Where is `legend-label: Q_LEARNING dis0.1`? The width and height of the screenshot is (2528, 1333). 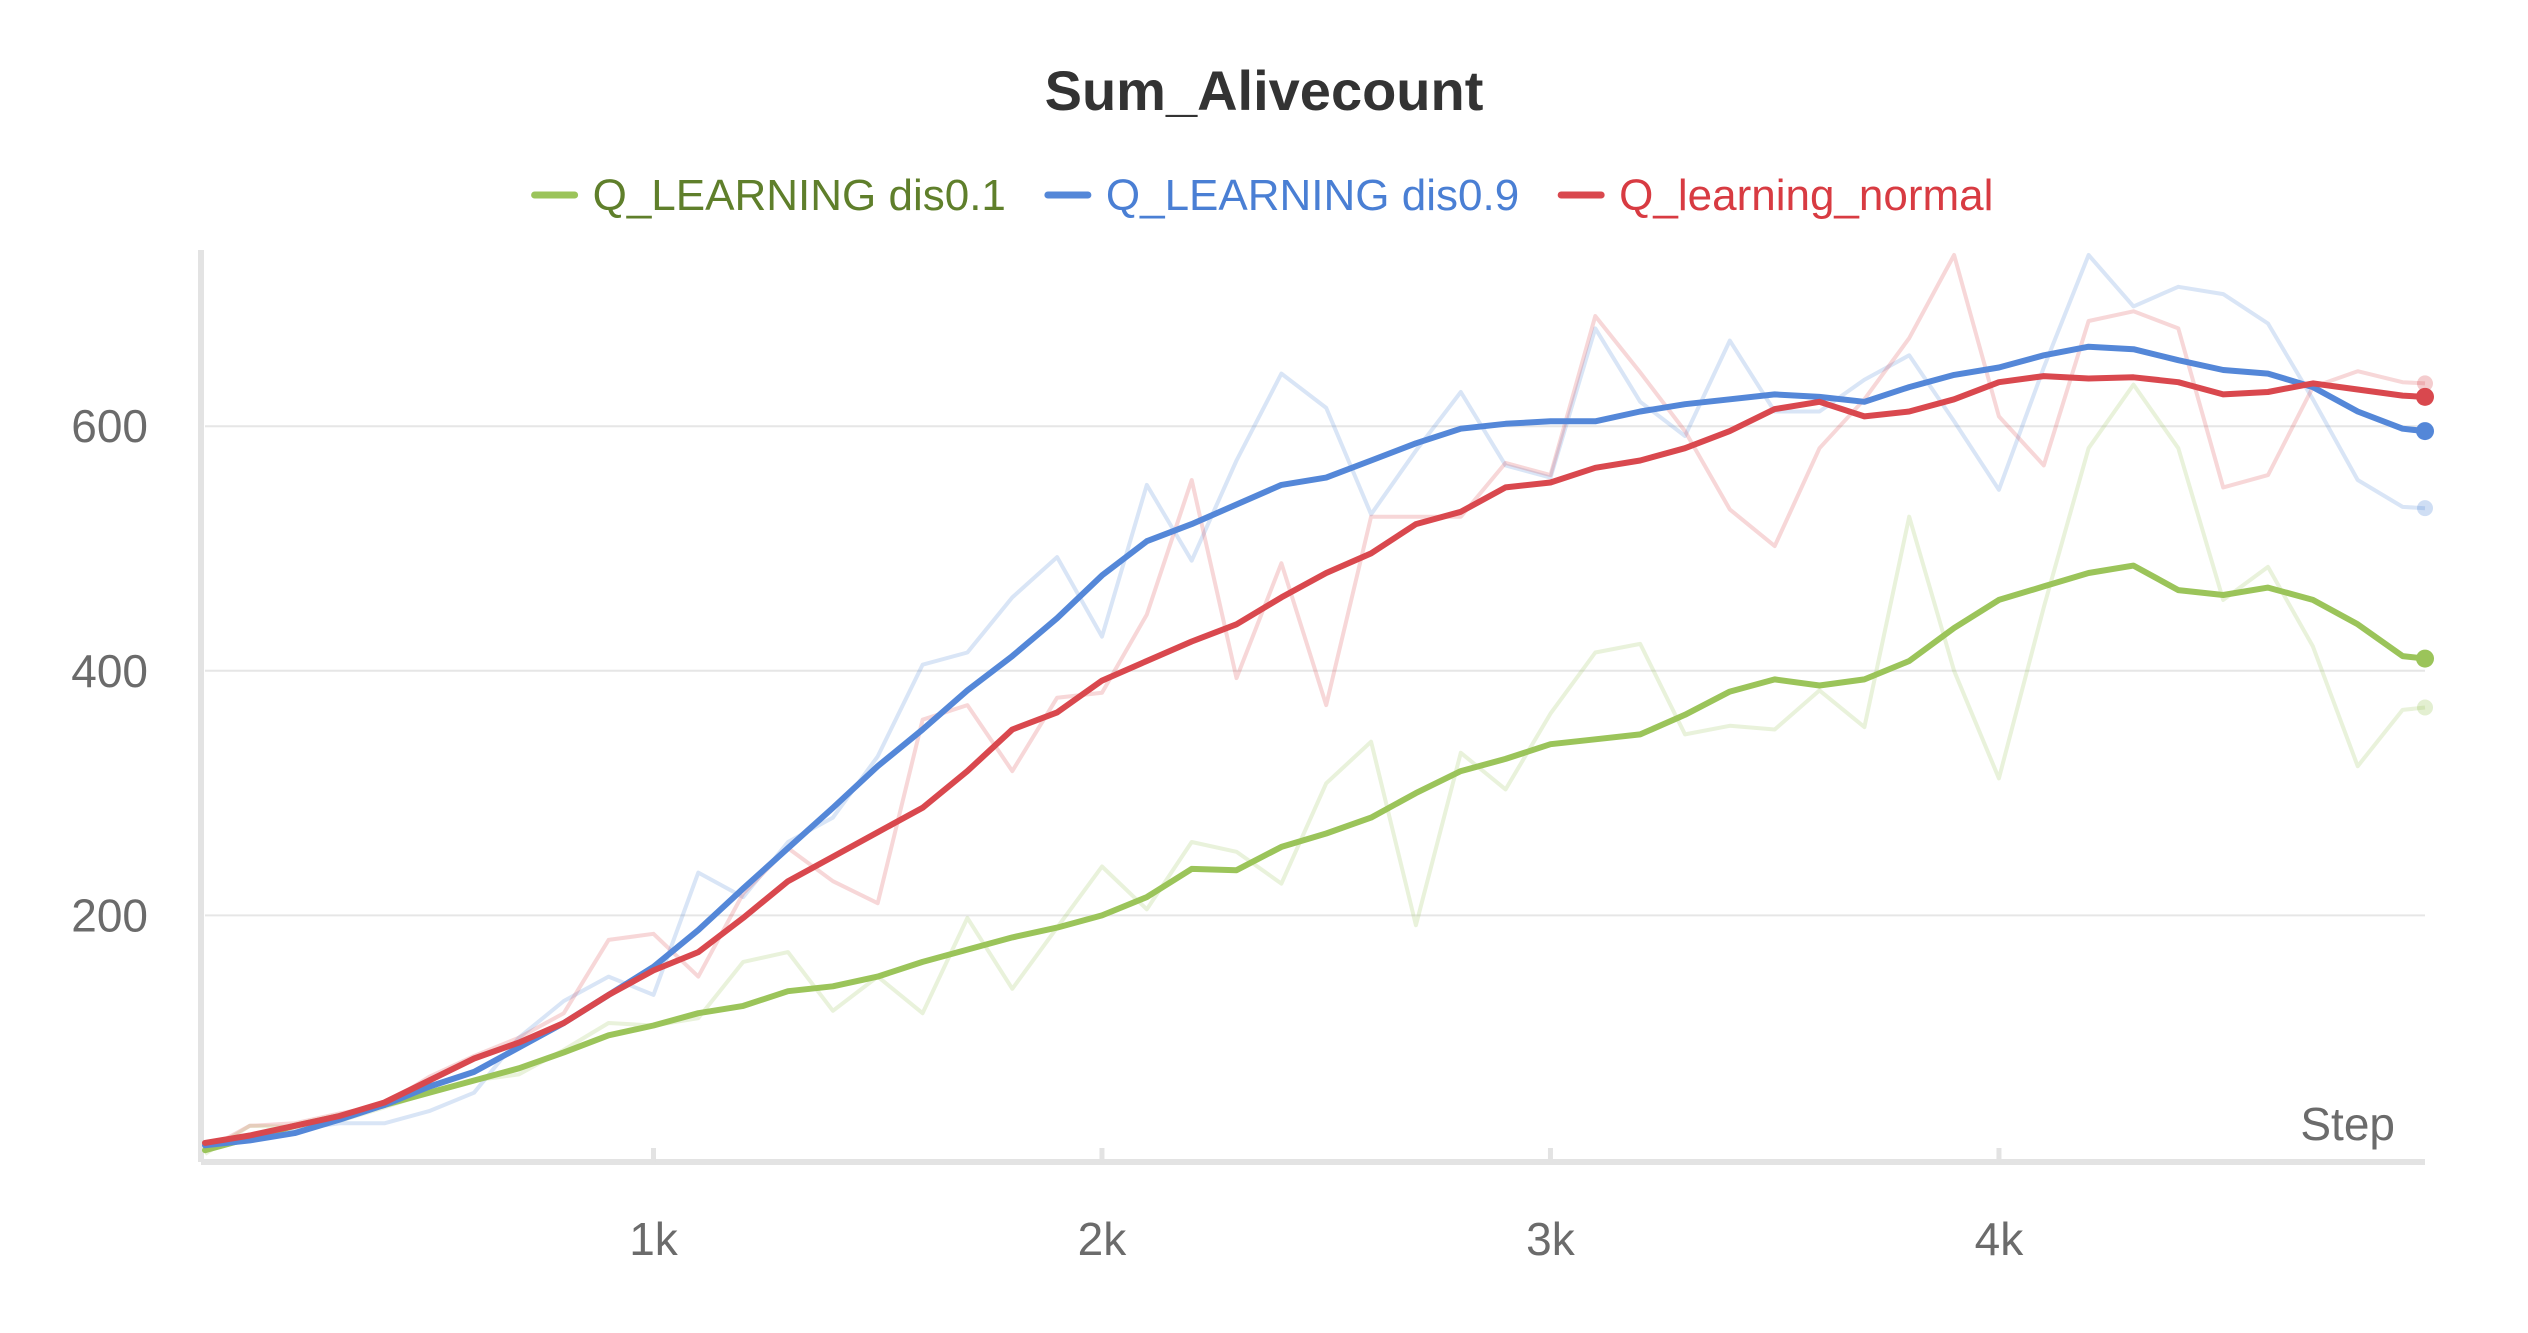 legend-label: Q_LEARNING dis0.1 is located at coordinates (799, 195).